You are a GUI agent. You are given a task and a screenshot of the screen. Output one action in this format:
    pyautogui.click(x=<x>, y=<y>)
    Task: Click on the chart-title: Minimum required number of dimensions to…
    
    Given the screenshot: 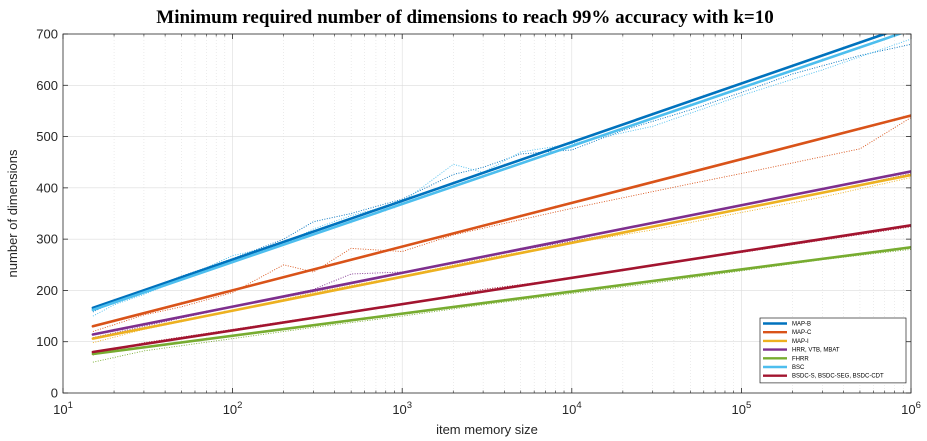 What is the action you would take?
    pyautogui.click(x=464, y=17)
    